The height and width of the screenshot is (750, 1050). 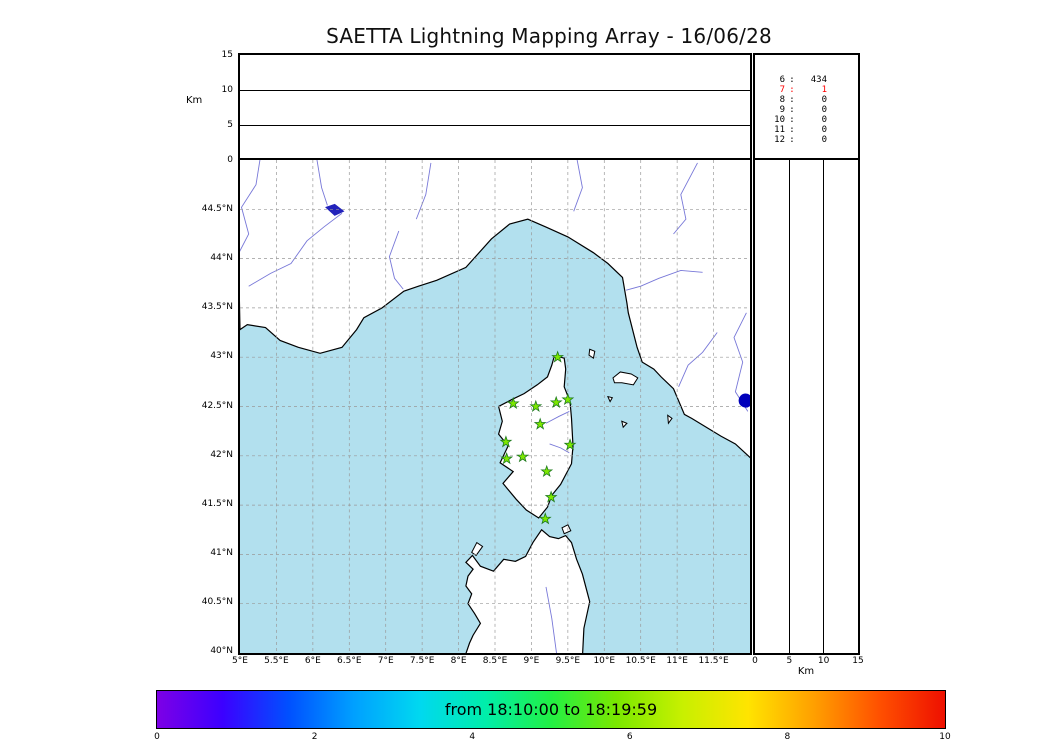 What do you see at coordinates (194, 100) in the screenshot?
I see `altitude-axis-label: Km` at bounding box center [194, 100].